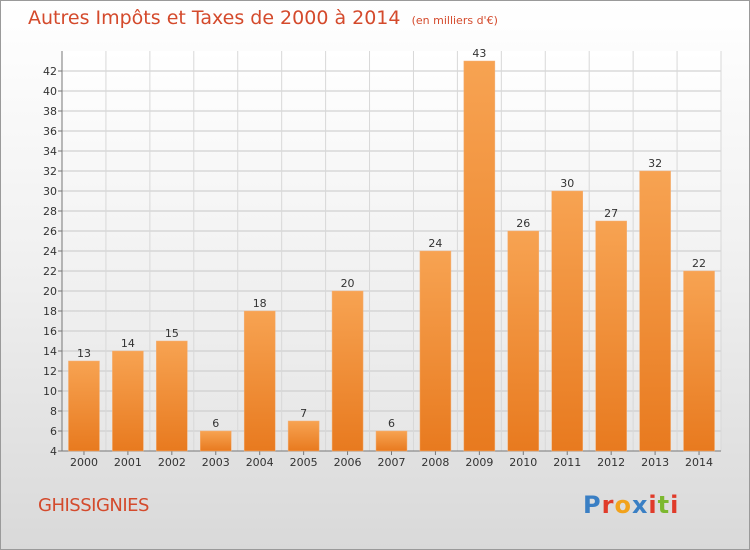 The height and width of the screenshot is (550, 750). What do you see at coordinates (611, 213) in the screenshot?
I see `data-label-2012: 27` at bounding box center [611, 213].